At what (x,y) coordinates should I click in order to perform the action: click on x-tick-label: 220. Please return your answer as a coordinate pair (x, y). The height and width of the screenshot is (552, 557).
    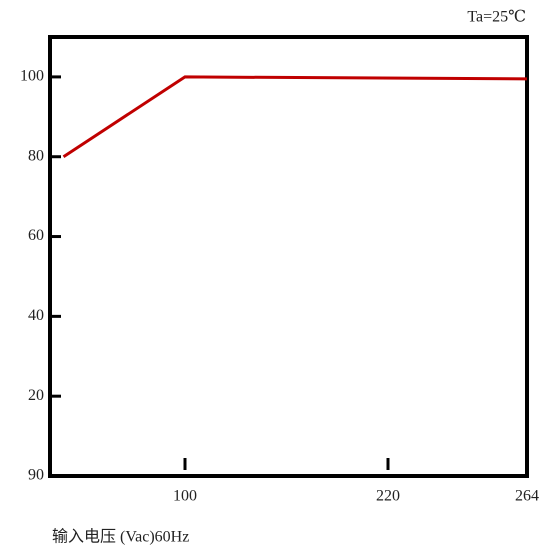
    Looking at the image, I should click on (388, 496).